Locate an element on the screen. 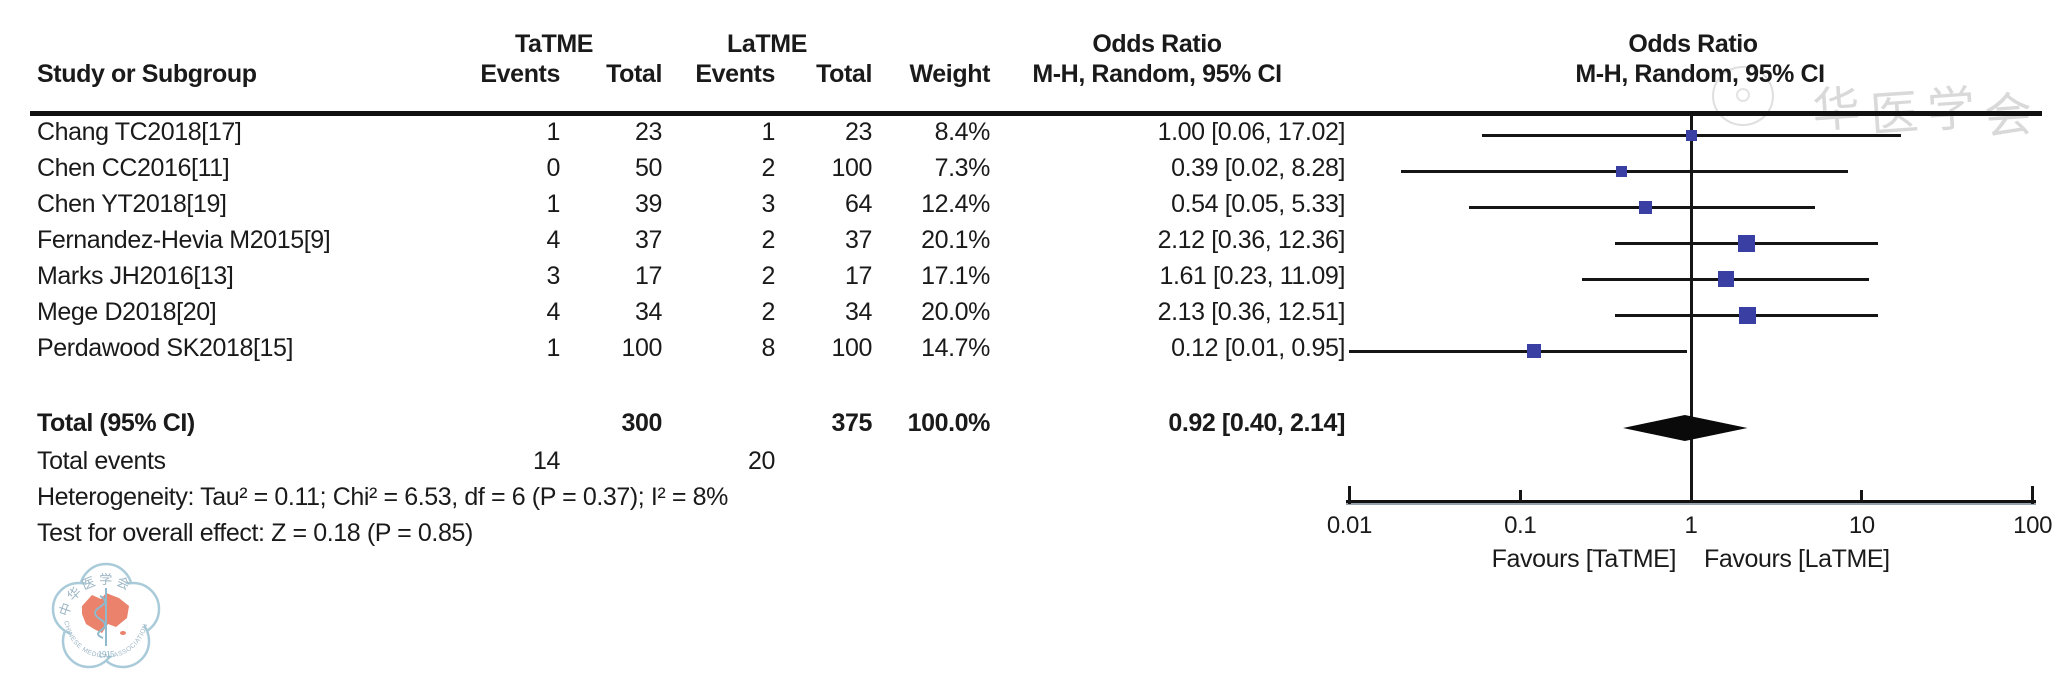 Image resolution: width=2060 pixels, height=681 pixels. or-ci-value: 2.12 [0.36, 12.36] is located at coordinates (1251, 240).